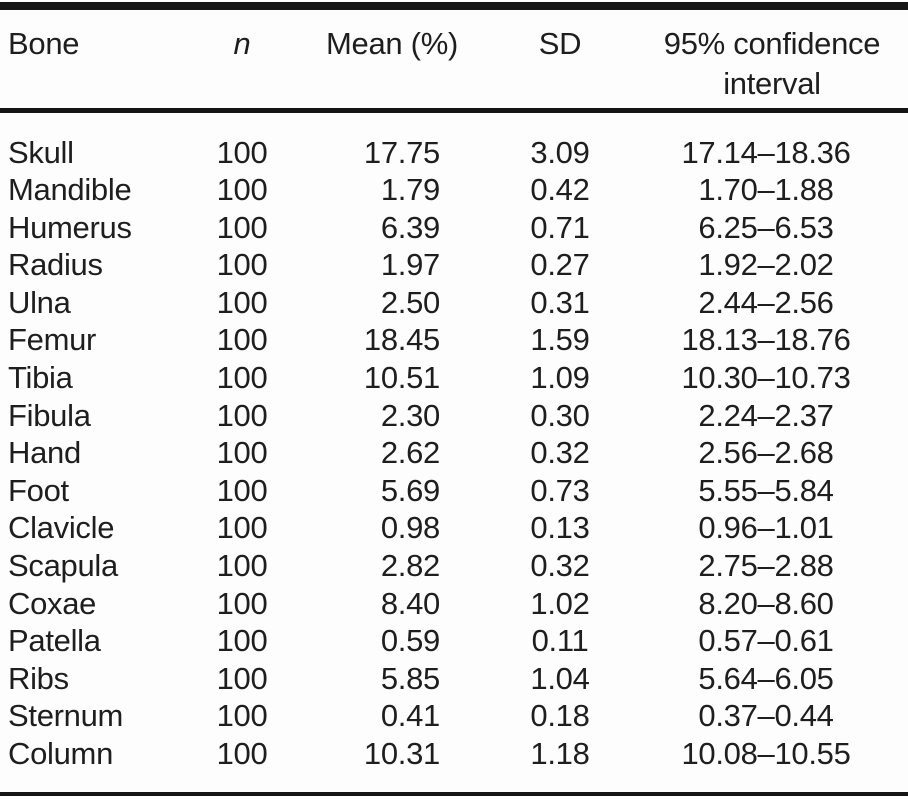  I want to click on cell-sd: 0.27, so click(560, 265).